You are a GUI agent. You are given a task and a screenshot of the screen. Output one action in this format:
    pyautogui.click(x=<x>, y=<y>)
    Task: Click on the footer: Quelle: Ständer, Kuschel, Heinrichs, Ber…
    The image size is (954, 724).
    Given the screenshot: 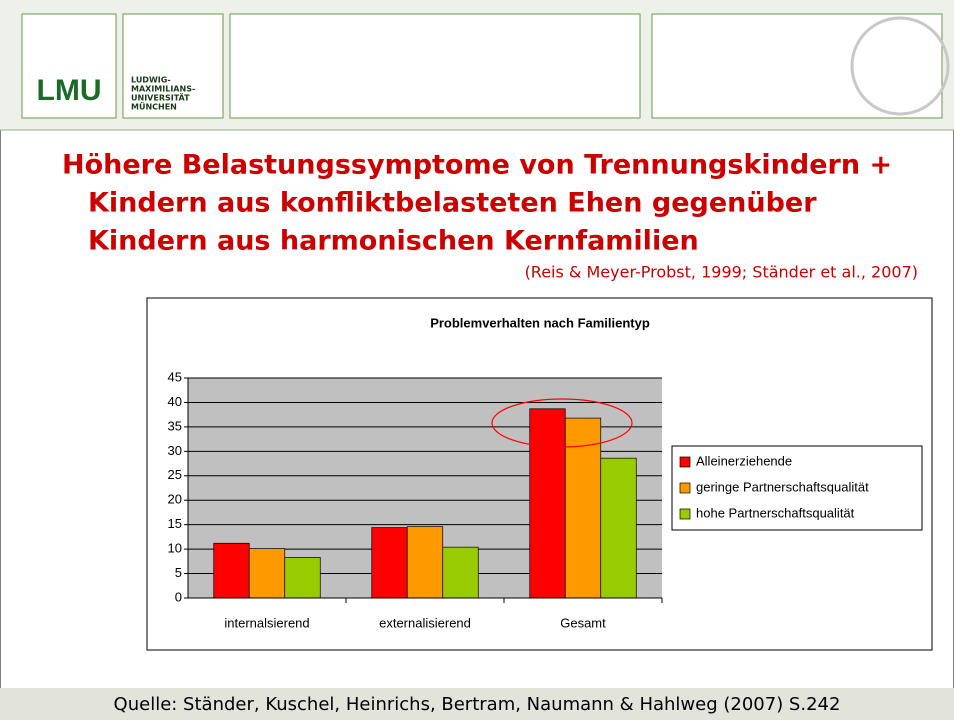 What is the action you would take?
    pyautogui.click(x=477, y=704)
    